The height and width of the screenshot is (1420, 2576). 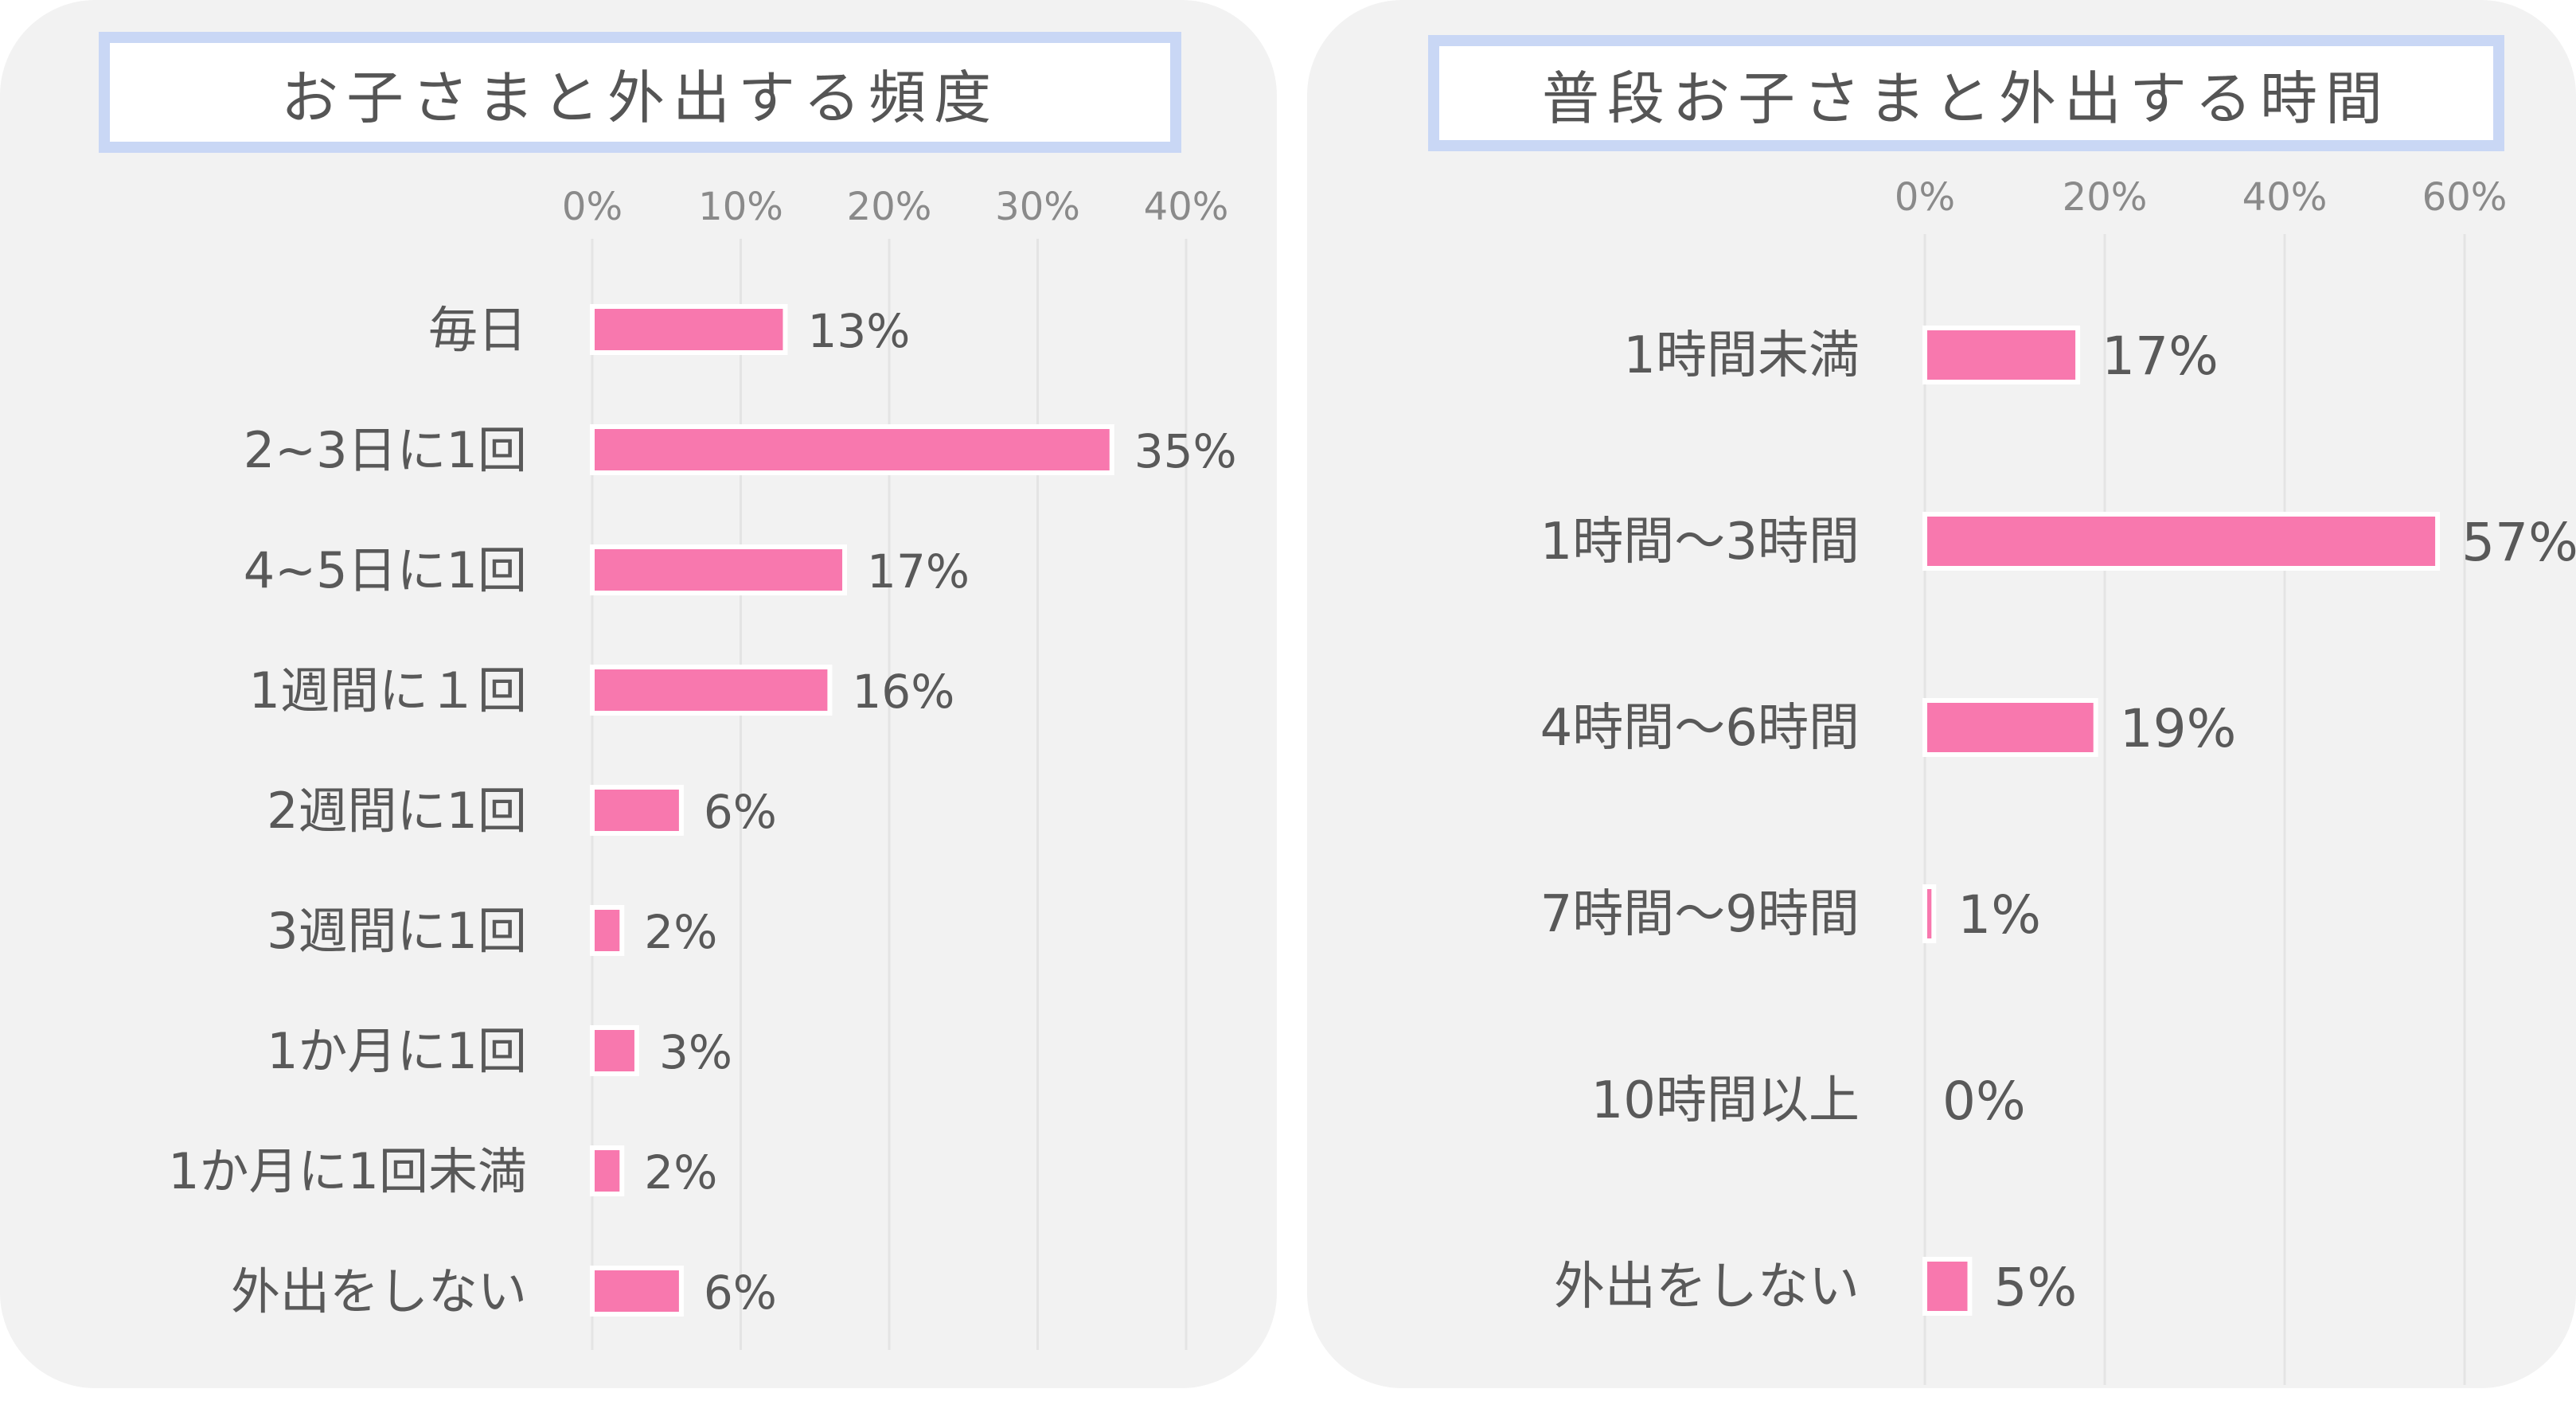 I want to click on right-chart-category-label: 1時間～3時間, so click(x=1700, y=542).